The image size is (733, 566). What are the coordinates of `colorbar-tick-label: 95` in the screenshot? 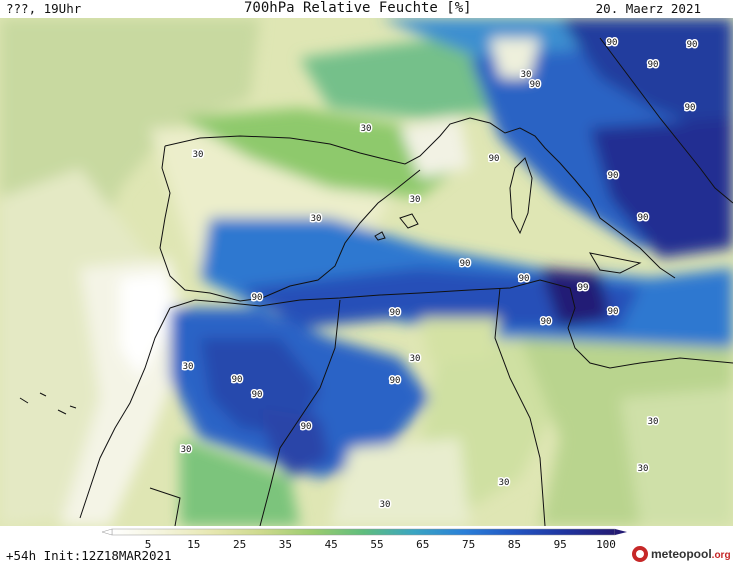 It's located at (560, 544).